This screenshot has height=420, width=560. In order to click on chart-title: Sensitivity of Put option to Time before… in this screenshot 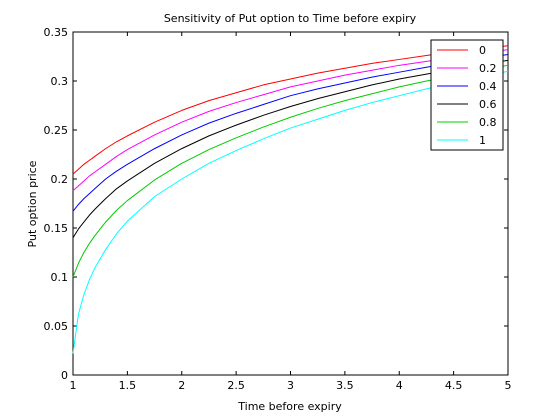, I will do `click(290, 18)`.